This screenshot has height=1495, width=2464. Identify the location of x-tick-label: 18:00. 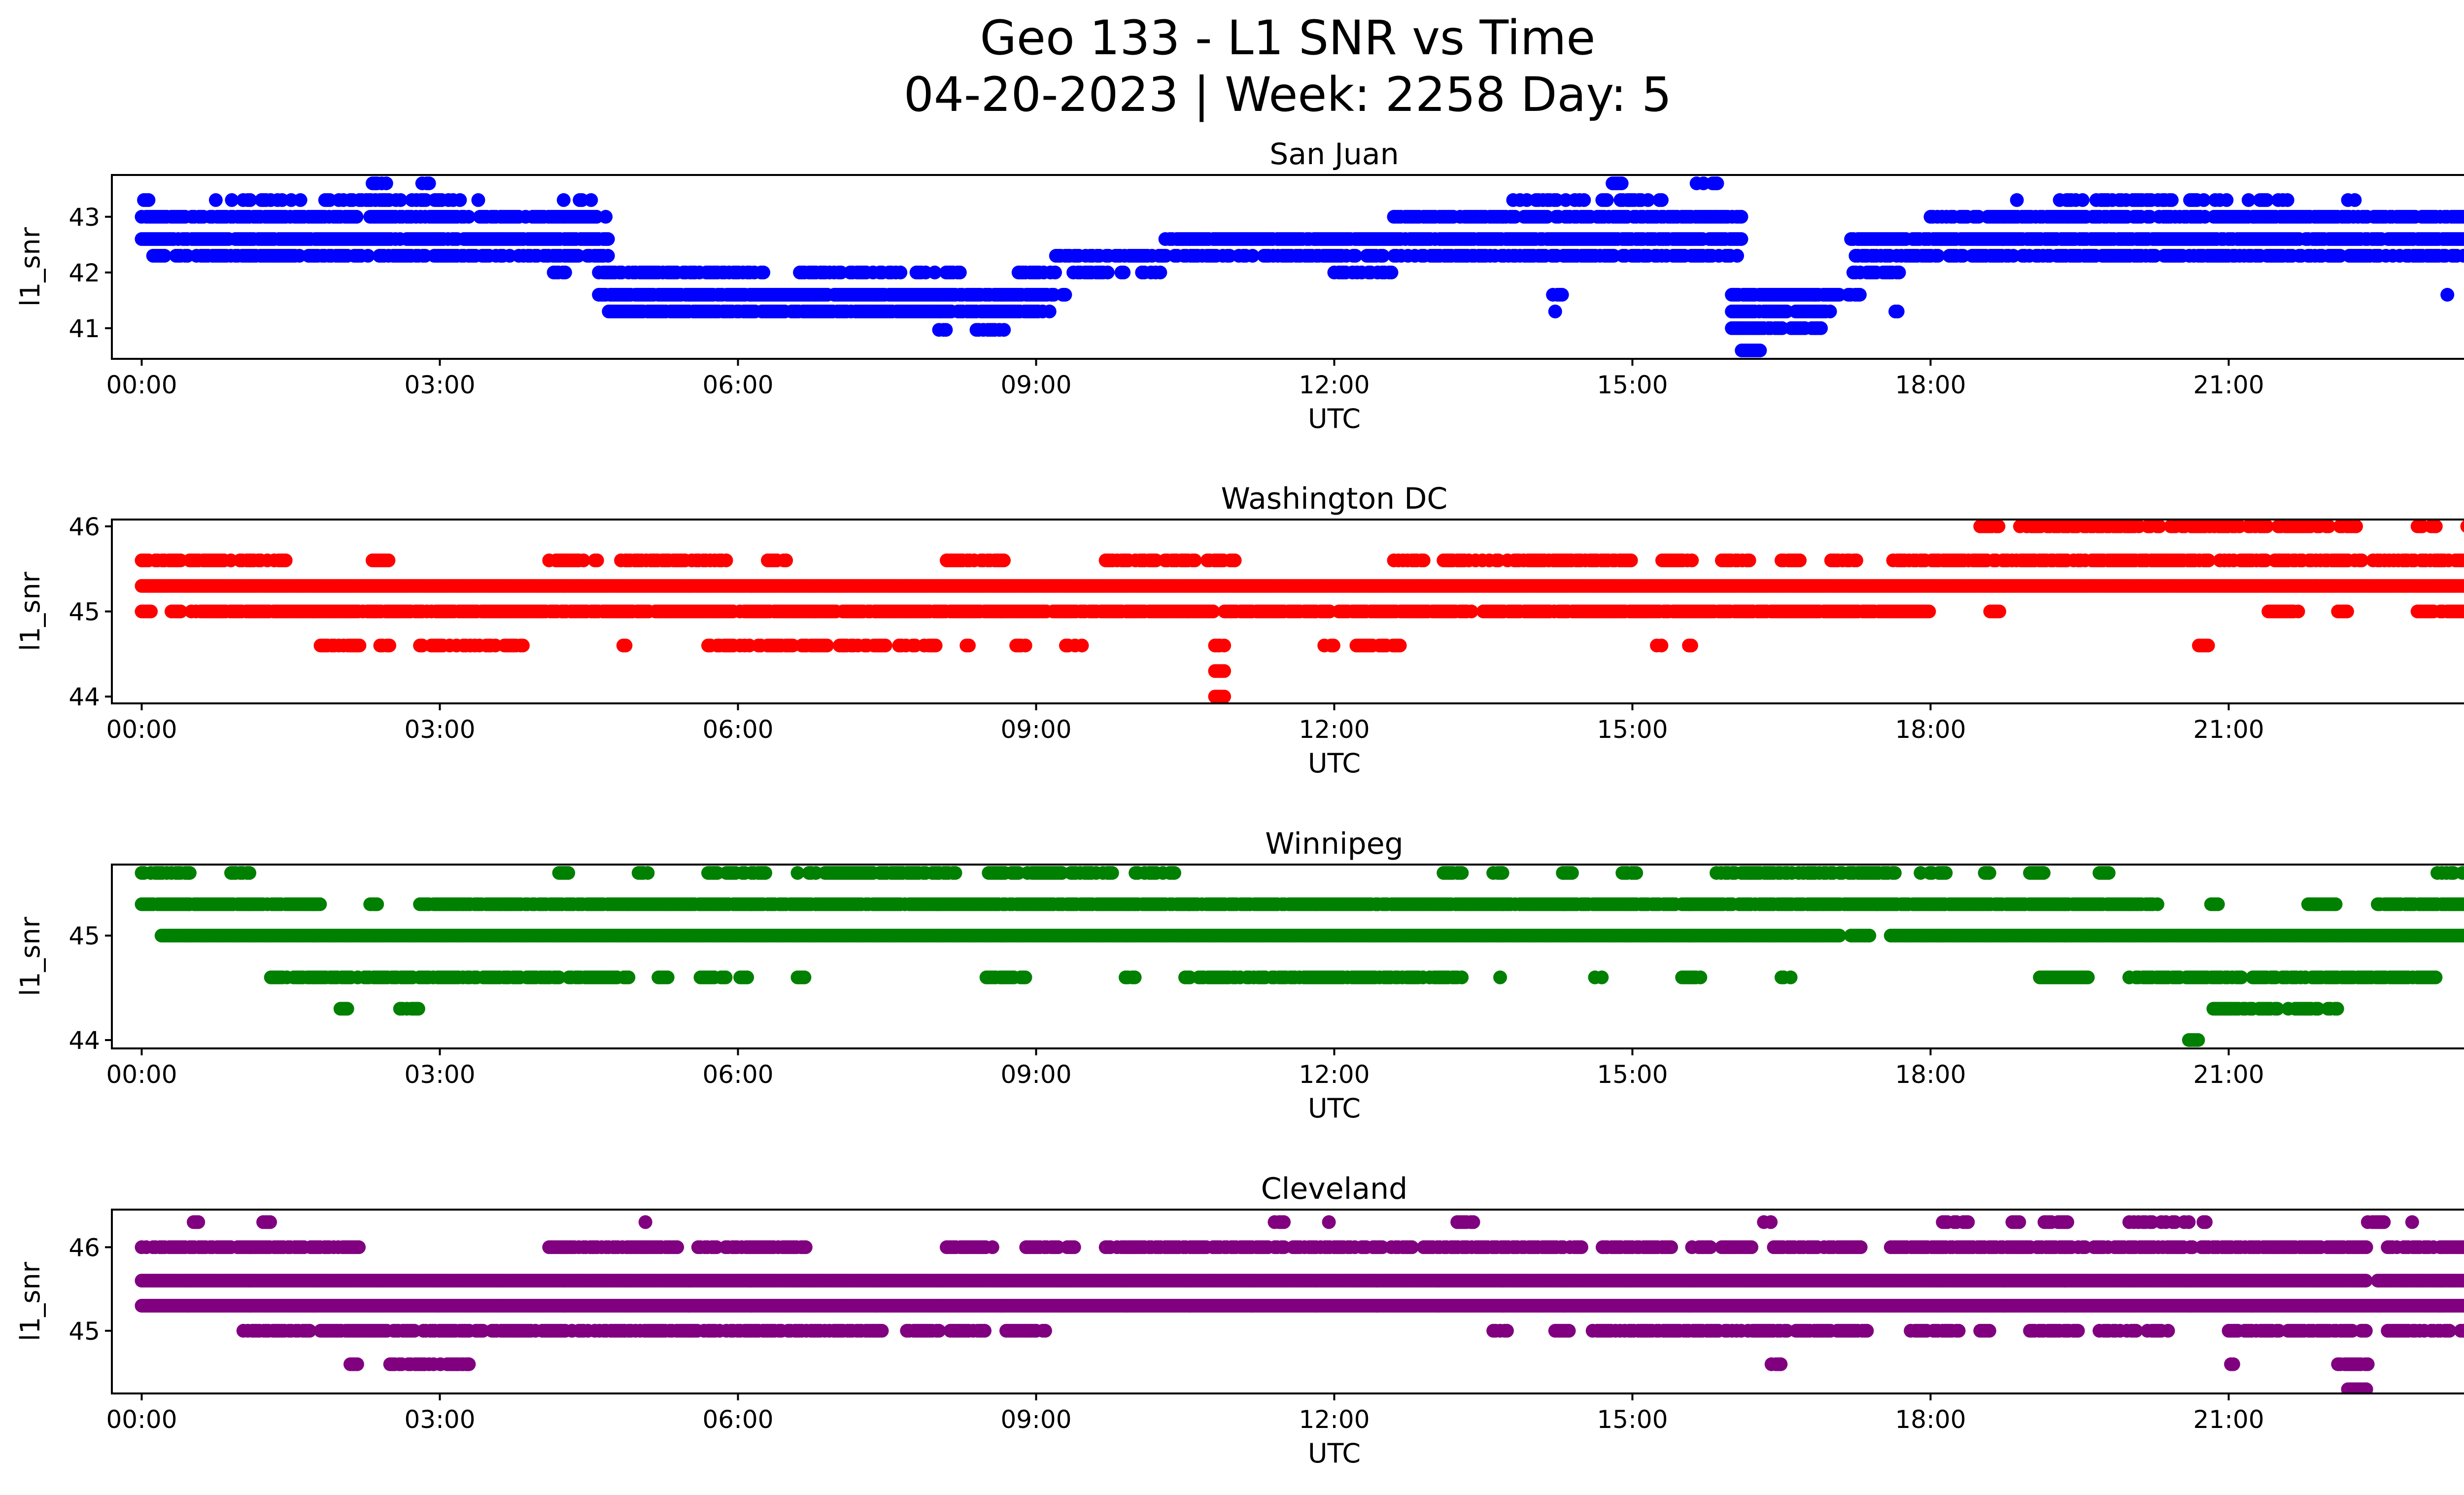
(1930, 385).